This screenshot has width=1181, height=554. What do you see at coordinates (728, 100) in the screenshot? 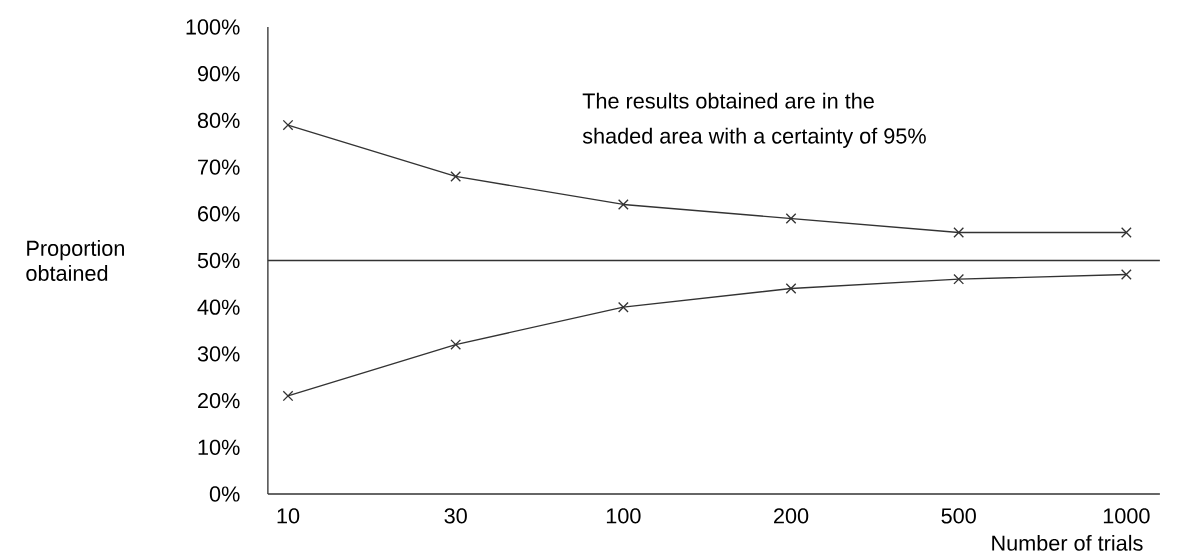
I see `annotation: The results obtained are in the` at bounding box center [728, 100].